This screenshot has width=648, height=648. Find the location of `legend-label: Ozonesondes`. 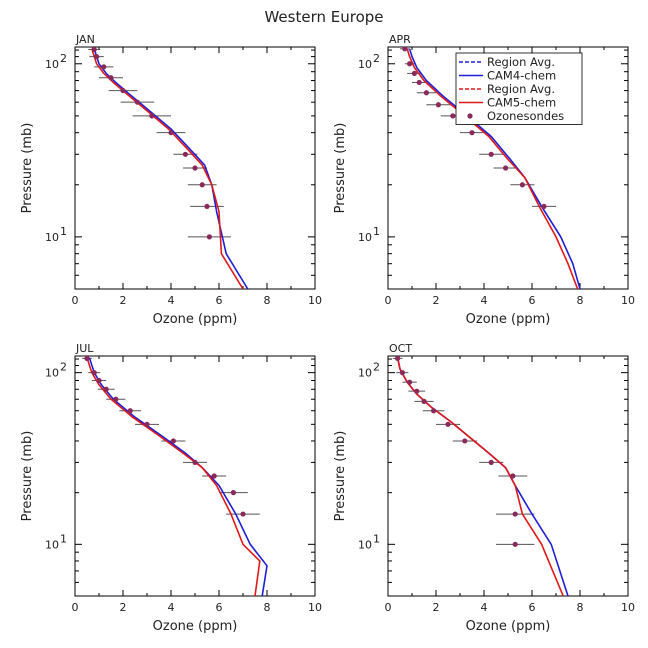

legend-label: Ozonesondes is located at coordinates (525, 116).